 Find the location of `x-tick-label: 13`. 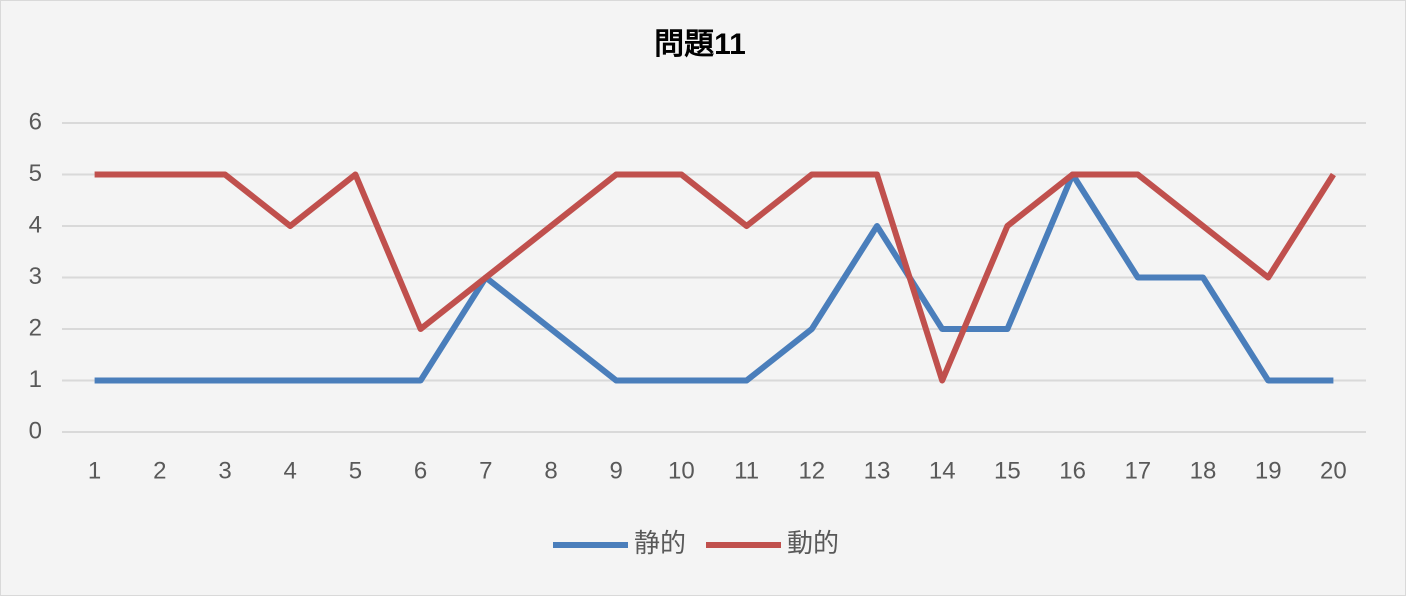

x-tick-label: 13 is located at coordinates (877, 470).